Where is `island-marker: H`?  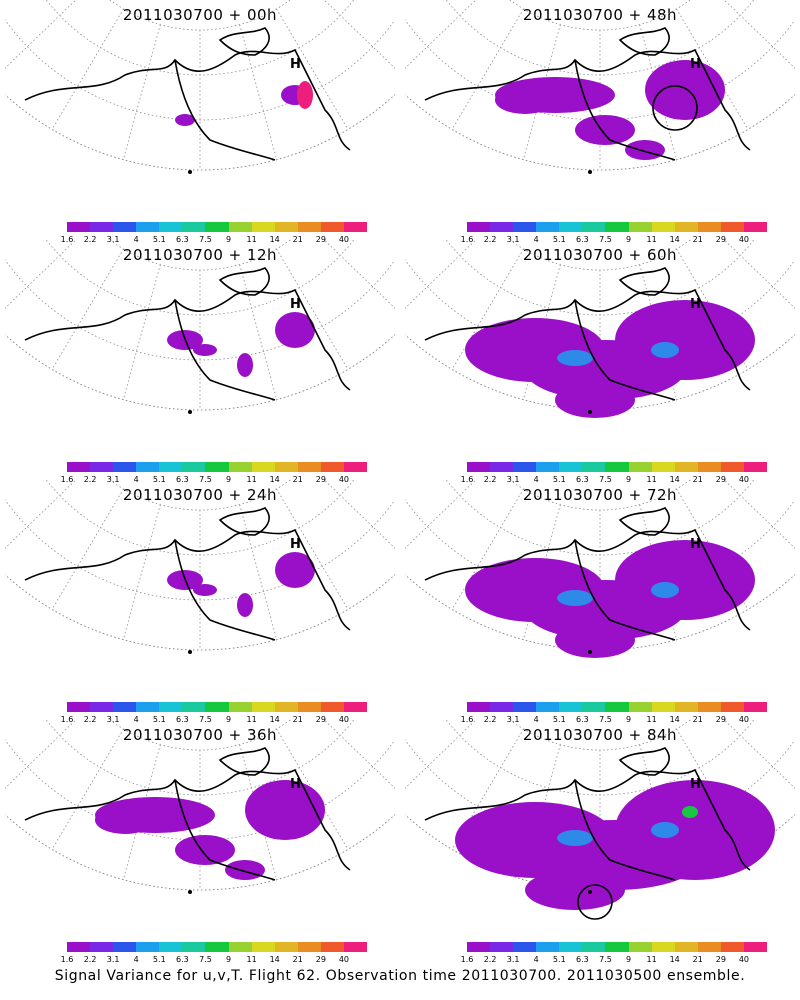
island-marker: H is located at coordinates (295, 64).